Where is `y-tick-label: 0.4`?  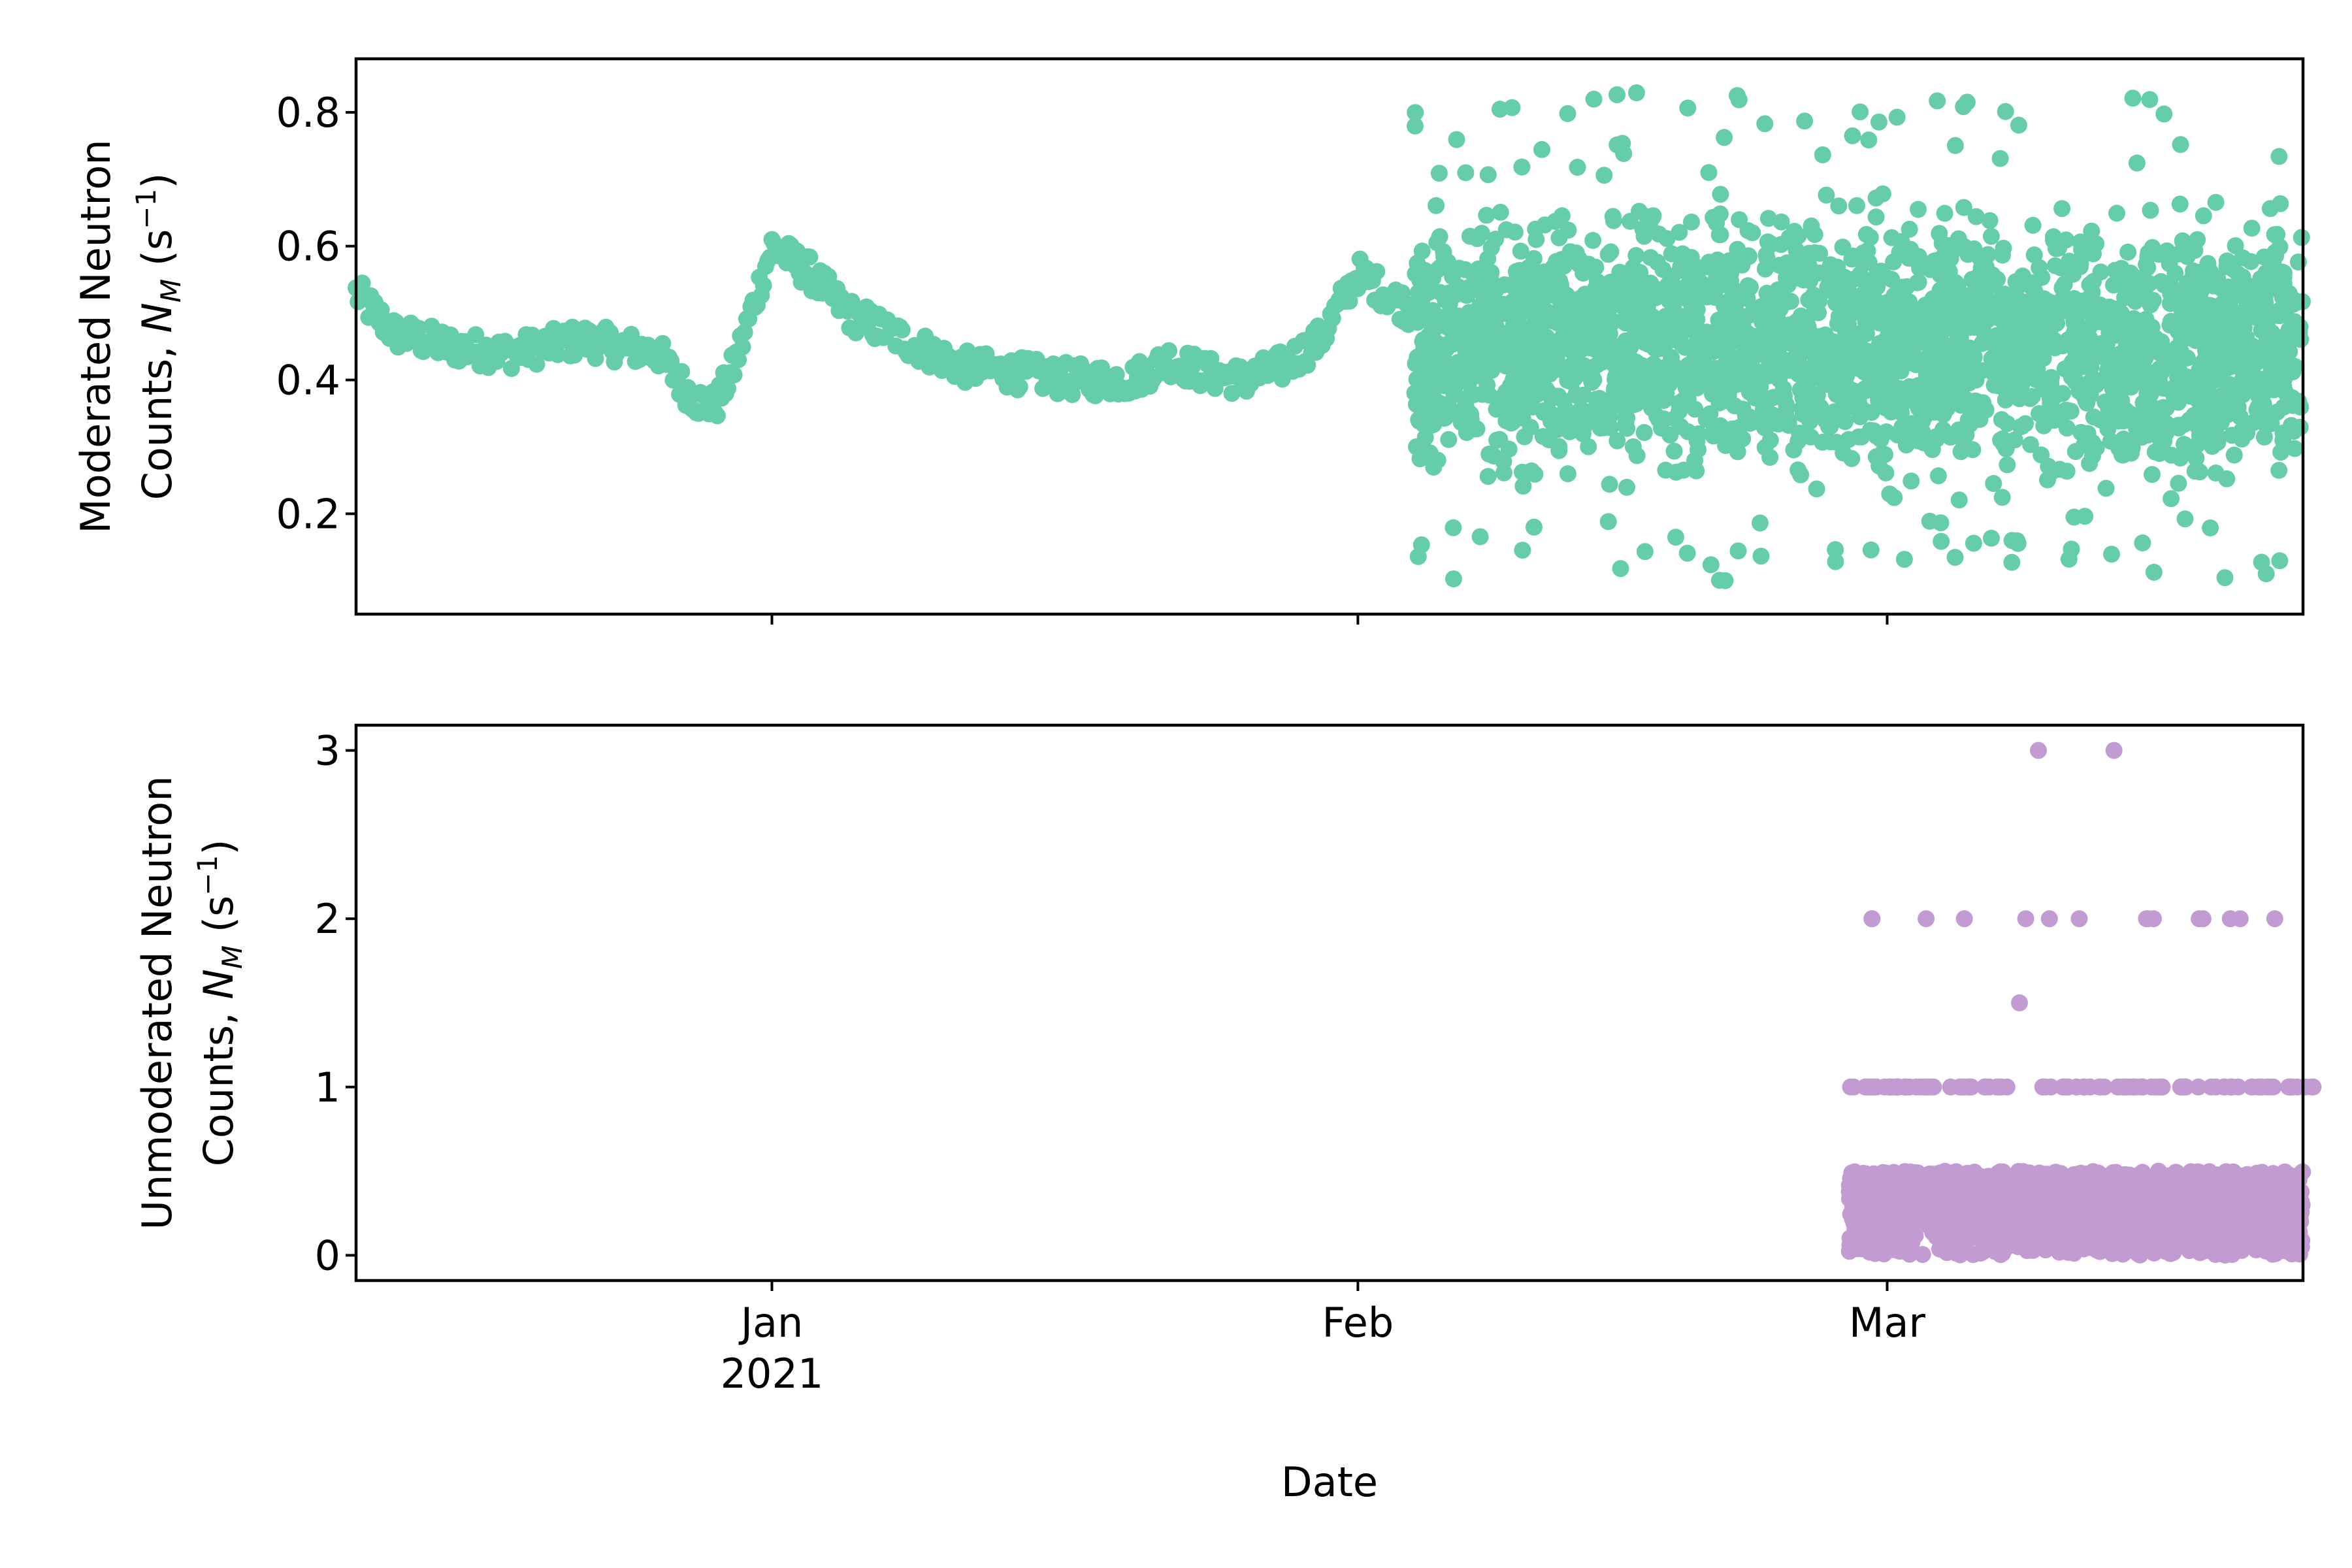
y-tick-label: 0.4 is located at coordinates (308, 380).